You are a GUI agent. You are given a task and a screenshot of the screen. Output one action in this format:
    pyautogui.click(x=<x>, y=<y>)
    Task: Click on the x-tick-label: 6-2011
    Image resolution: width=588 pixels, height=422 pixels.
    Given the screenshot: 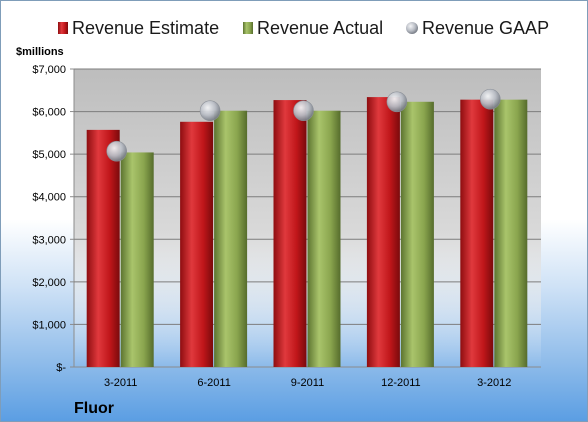 What is the action you would take?
    pyautogui.click(x=213, y=383)
    